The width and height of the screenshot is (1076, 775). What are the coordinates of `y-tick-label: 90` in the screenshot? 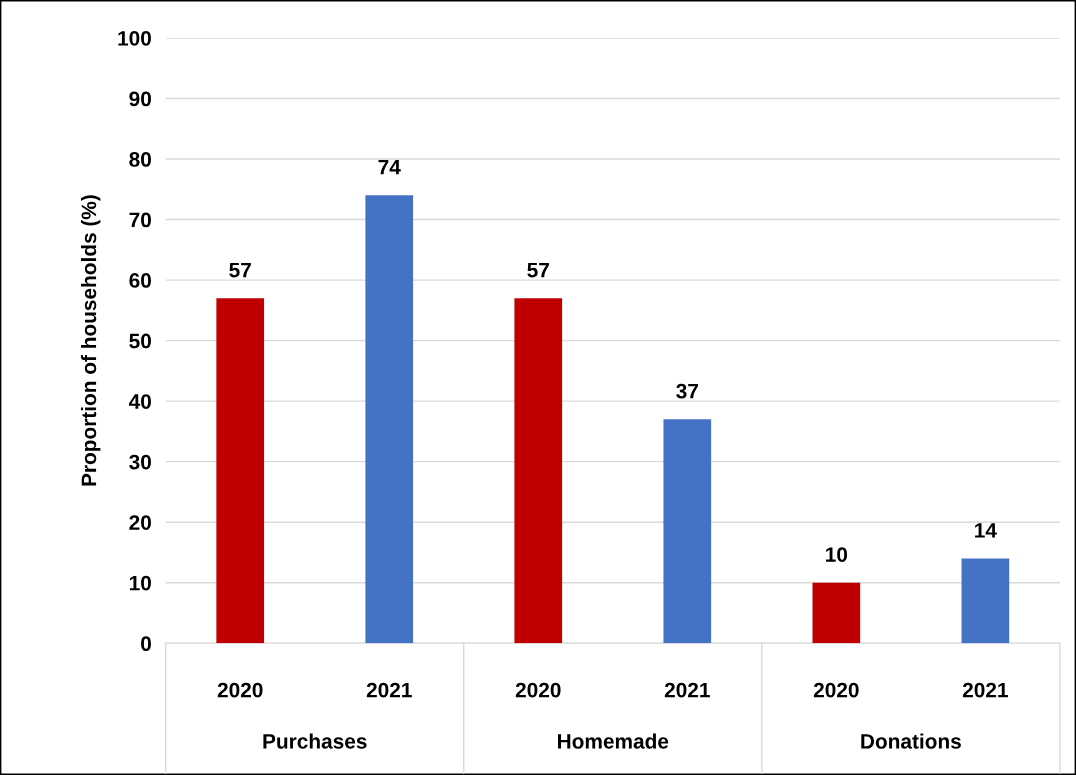 It's located at (140, 99).